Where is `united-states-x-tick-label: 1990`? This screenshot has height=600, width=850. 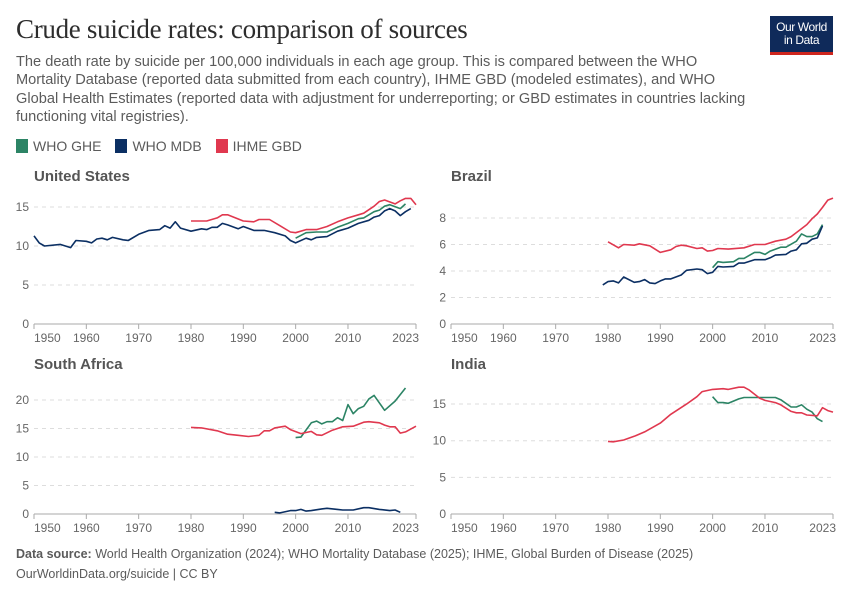 united-states-x-tick-label: 1990 is located at coordinates (243, 338).